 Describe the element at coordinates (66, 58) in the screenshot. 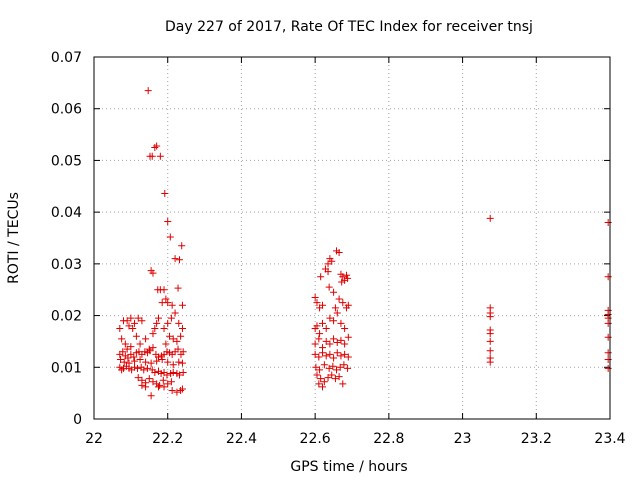

I see `y-tick-label: 0.07` at that location.